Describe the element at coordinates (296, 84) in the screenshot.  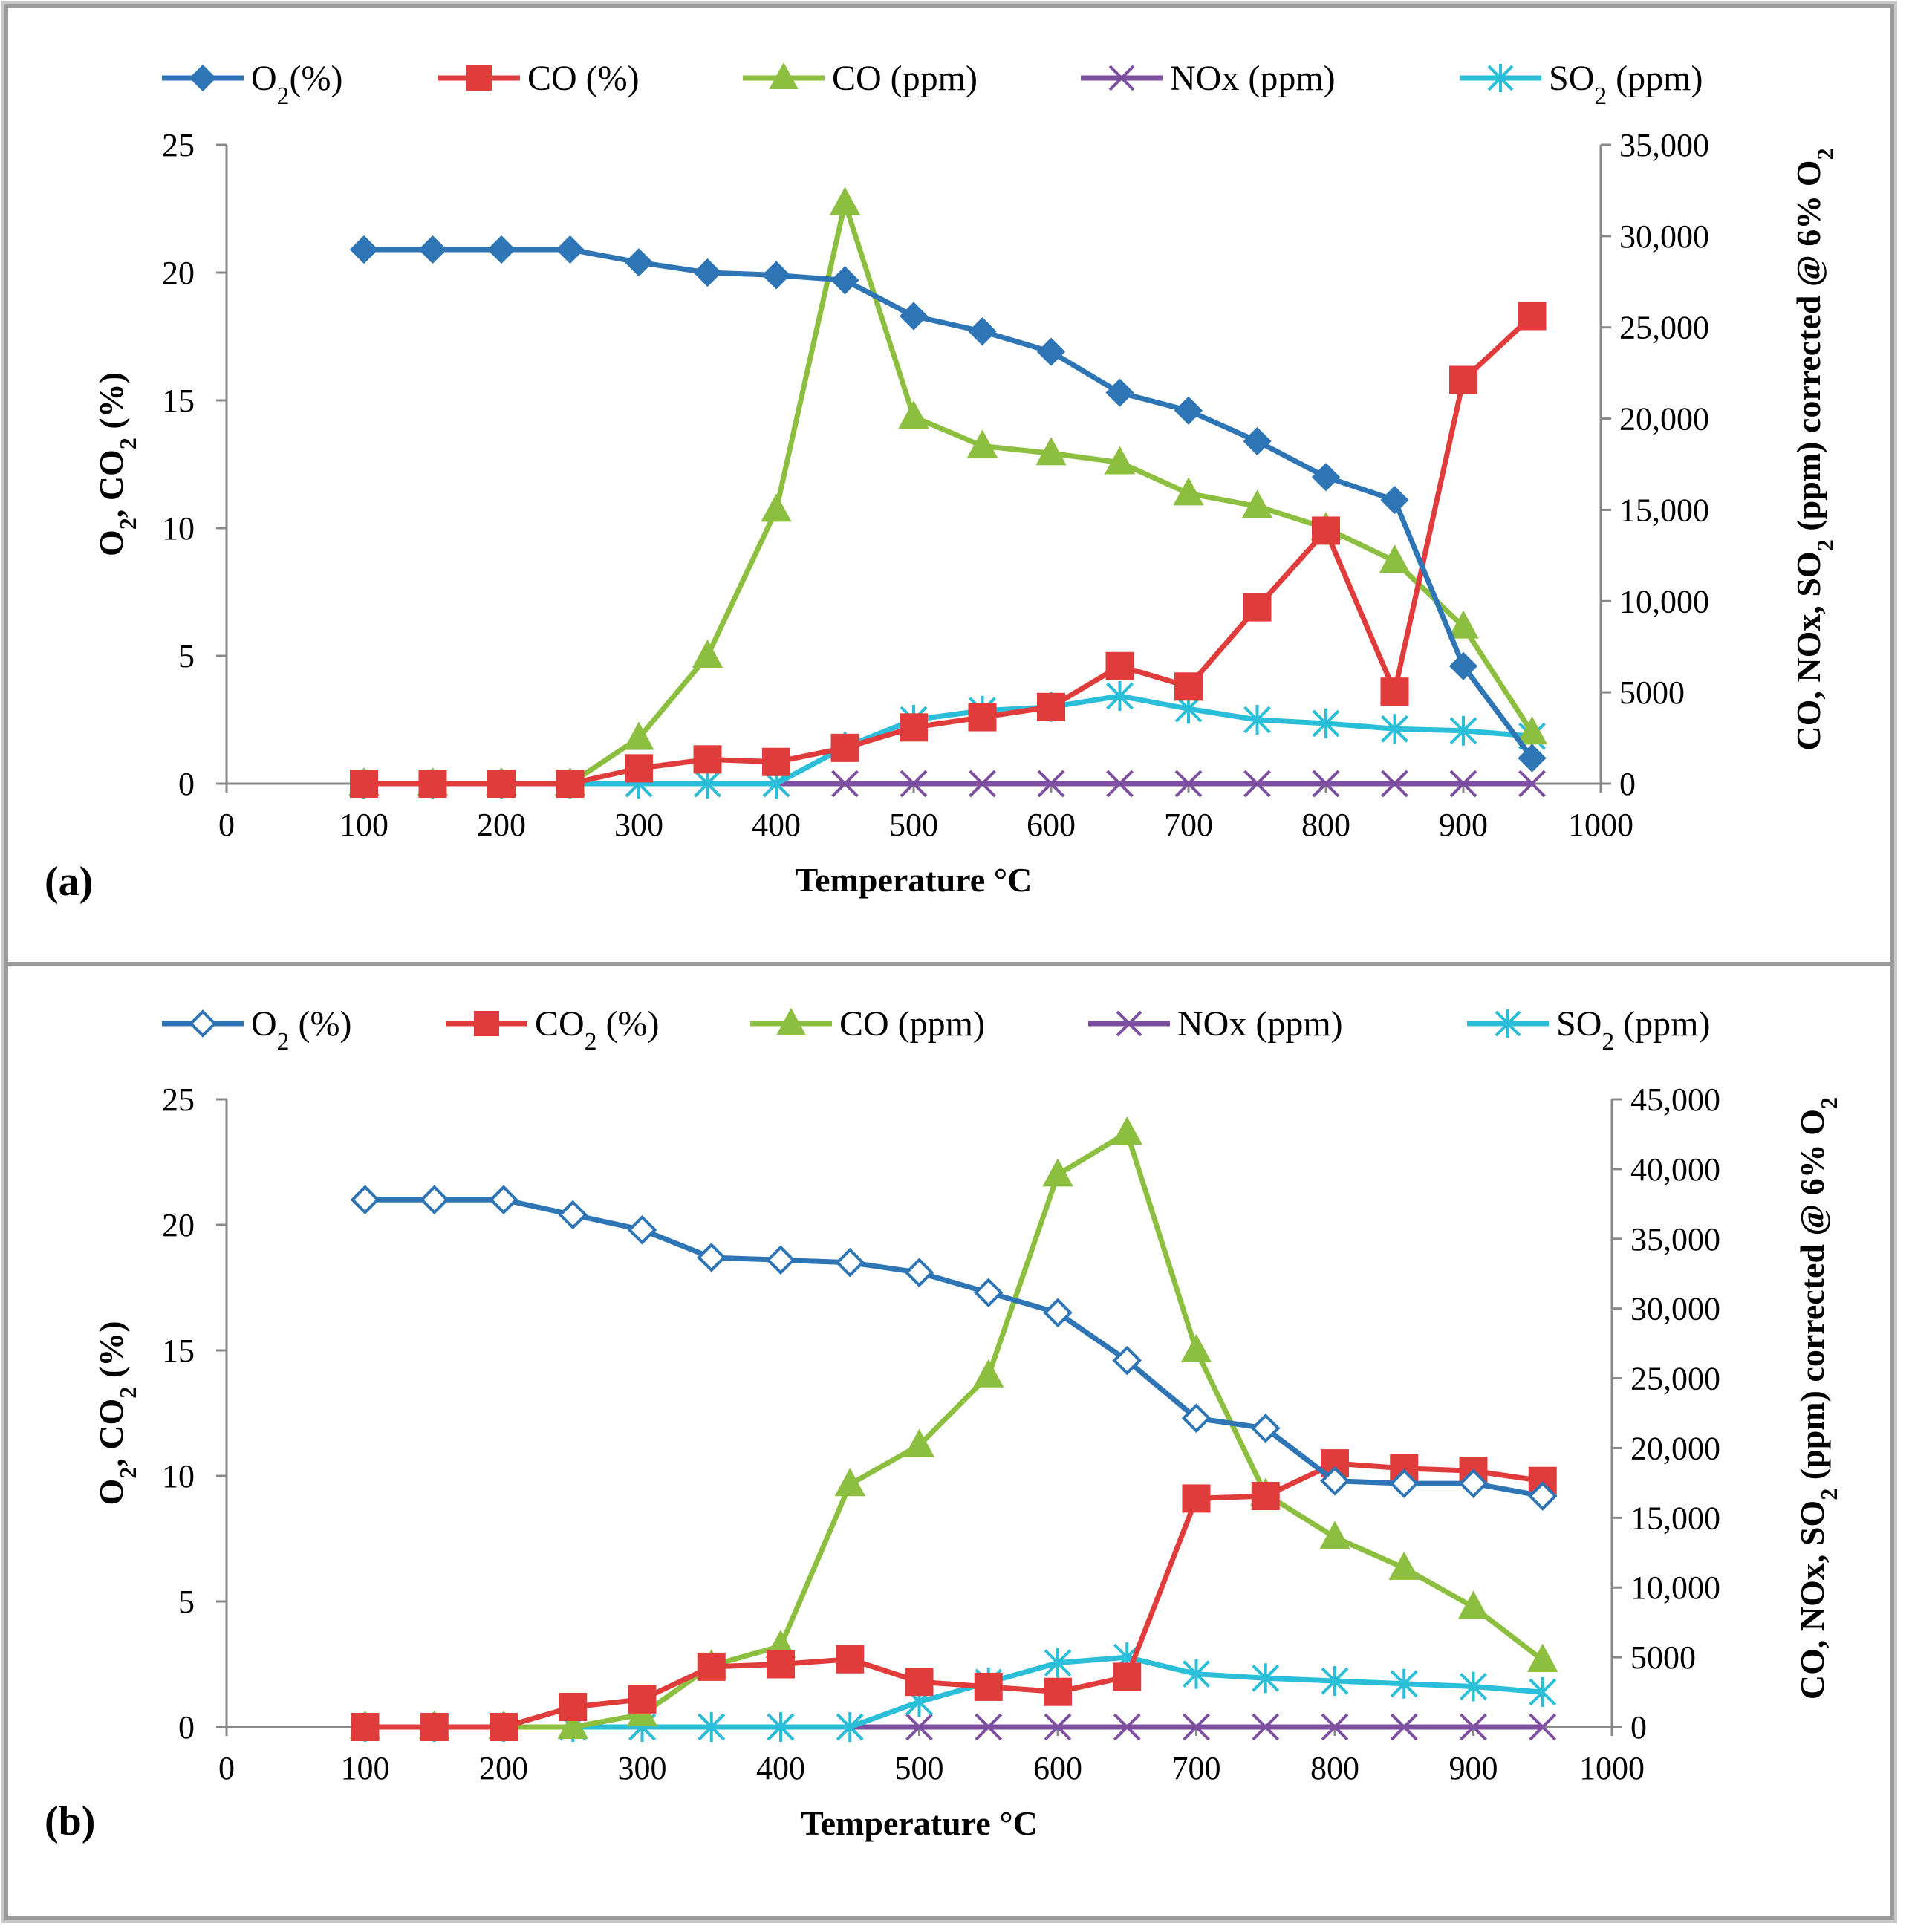
I see `legend-label: O2(%)` at that location.